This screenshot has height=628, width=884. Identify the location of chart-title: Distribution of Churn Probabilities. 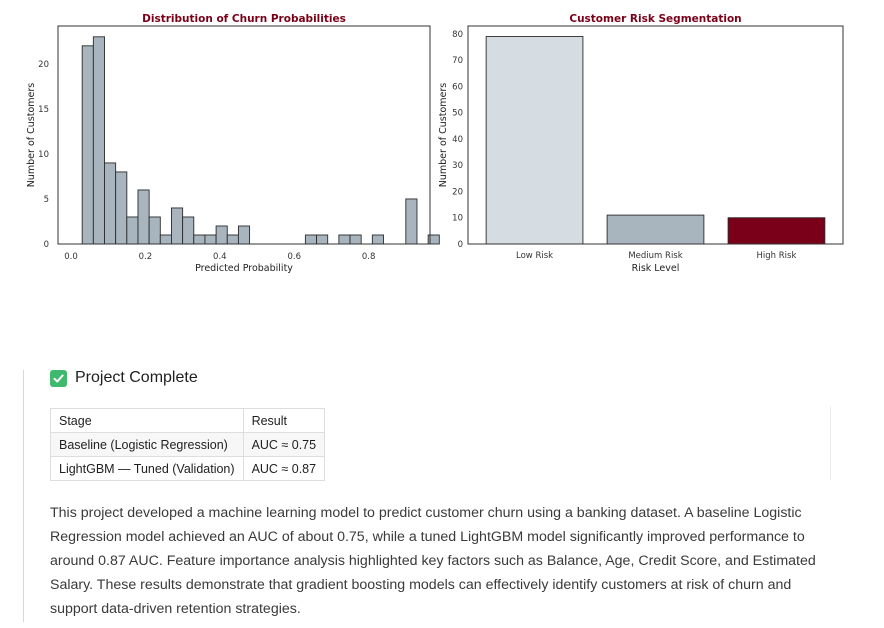
(244, 19).